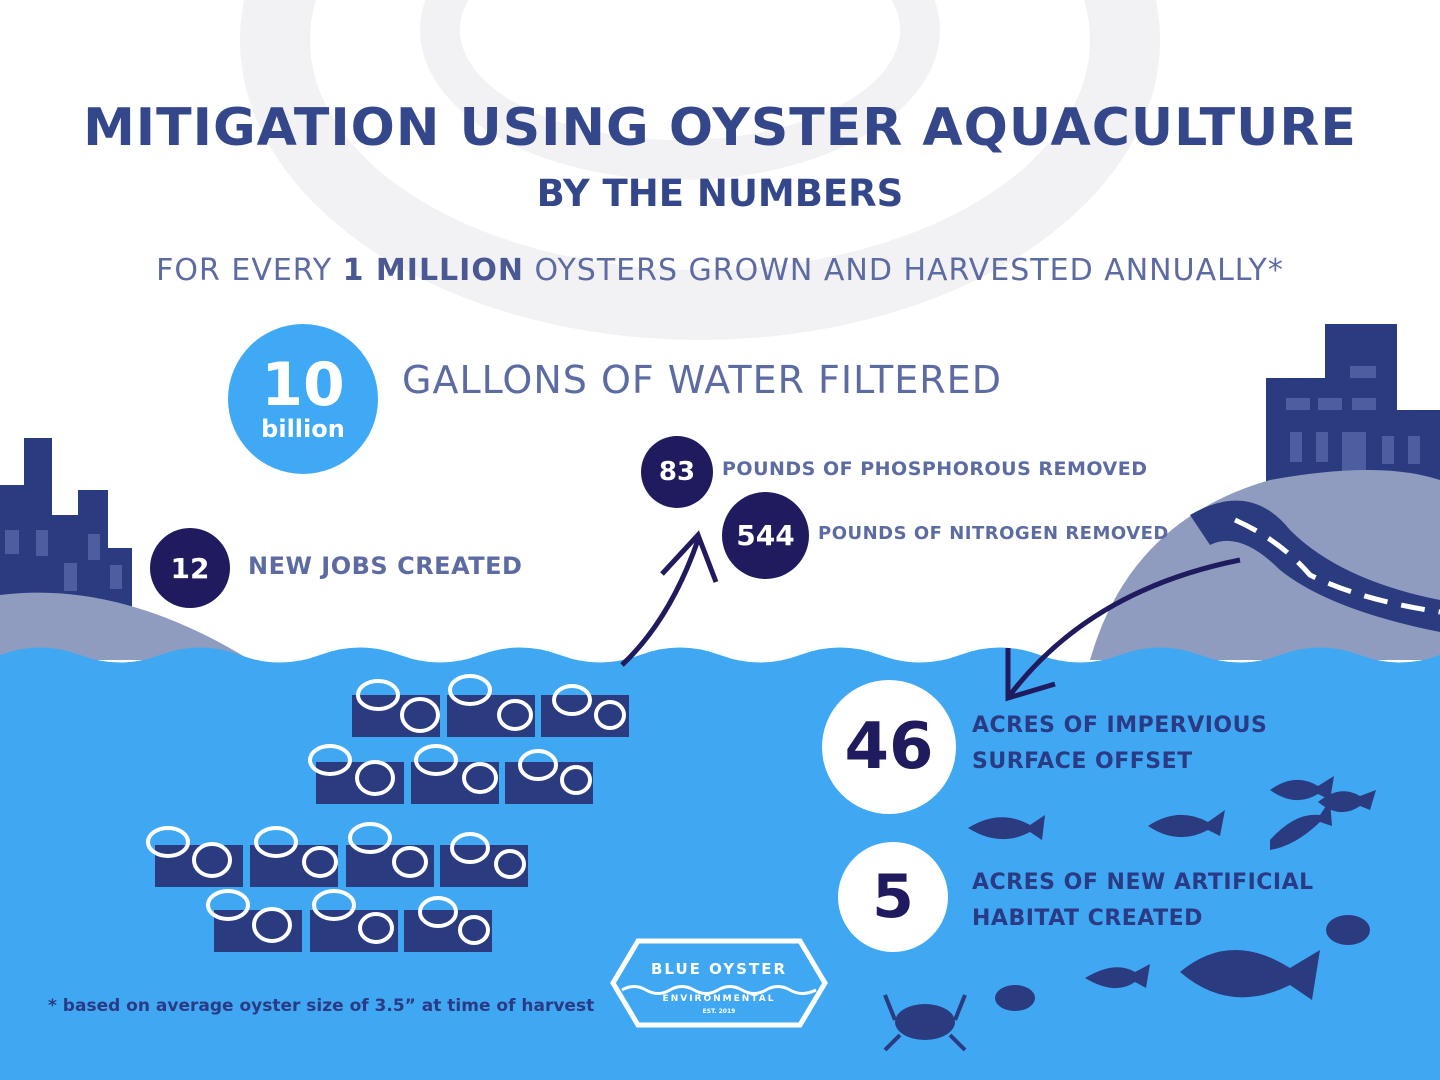 This screenshot has width=1440, height=1080. I want to click on arrow-down-icon, so click(1124, 627).